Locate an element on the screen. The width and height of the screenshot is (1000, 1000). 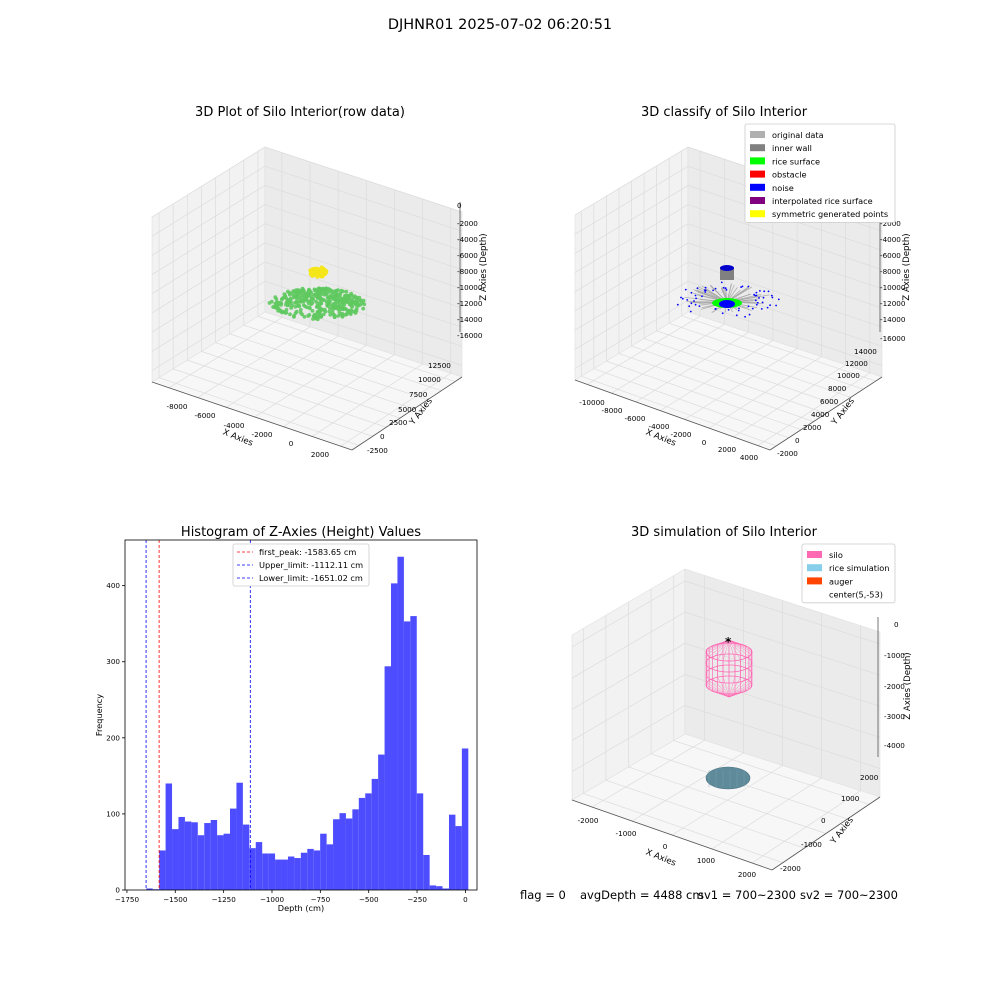
x-tick-label: −1000 is located at coordinates (272, 899).